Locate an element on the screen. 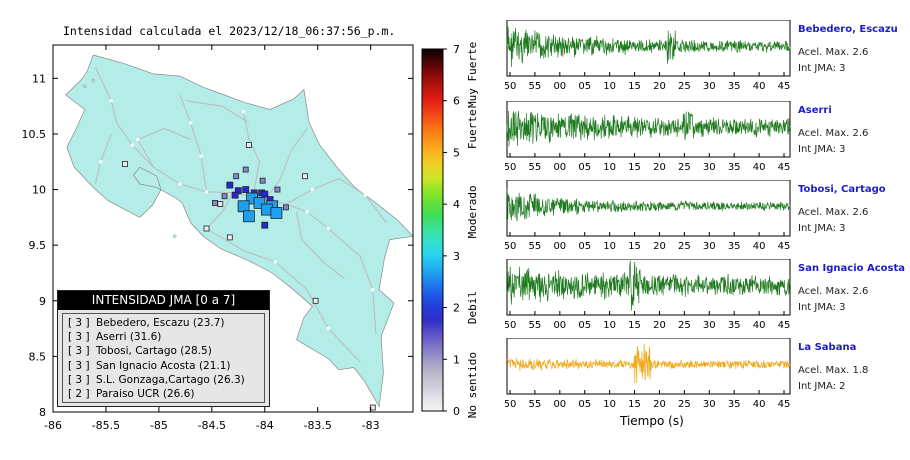 The image size is (910, 460). colorbar-tick-label: 1 is located at coordinates (456, 359).